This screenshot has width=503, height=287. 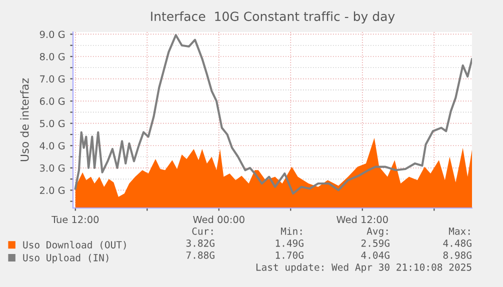 What do you see at coordinates (52, 101) in the screenshot?
I see `y-tick-label: 6.0 G` at bounding box center [52, 101].